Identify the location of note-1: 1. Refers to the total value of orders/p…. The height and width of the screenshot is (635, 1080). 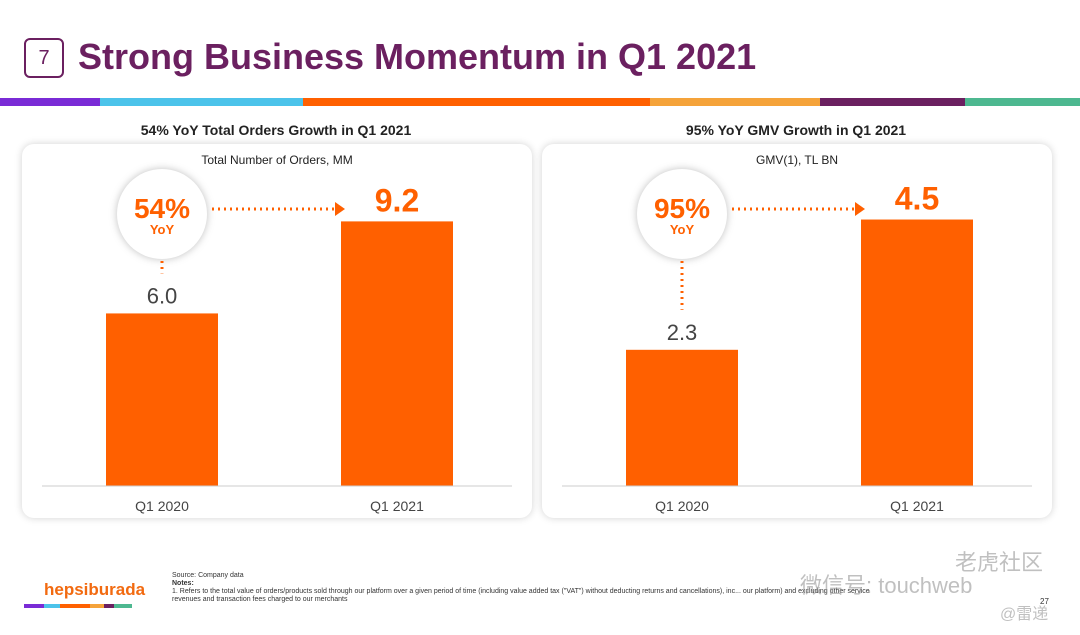
(521, 595).